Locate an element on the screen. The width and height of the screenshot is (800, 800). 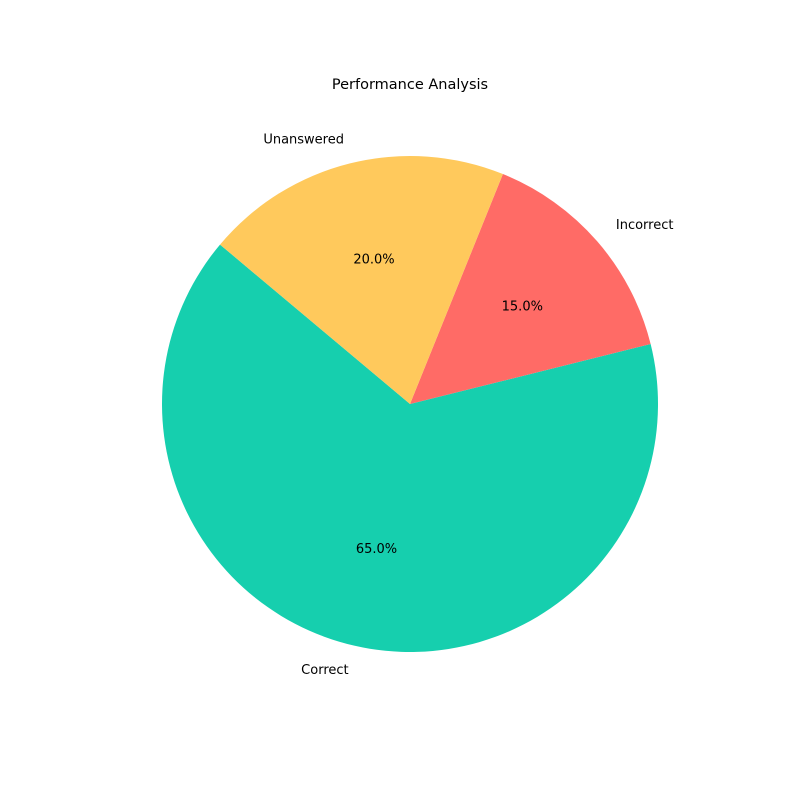
chart-title: Performance Analysis is located at coordinates (410, 85).